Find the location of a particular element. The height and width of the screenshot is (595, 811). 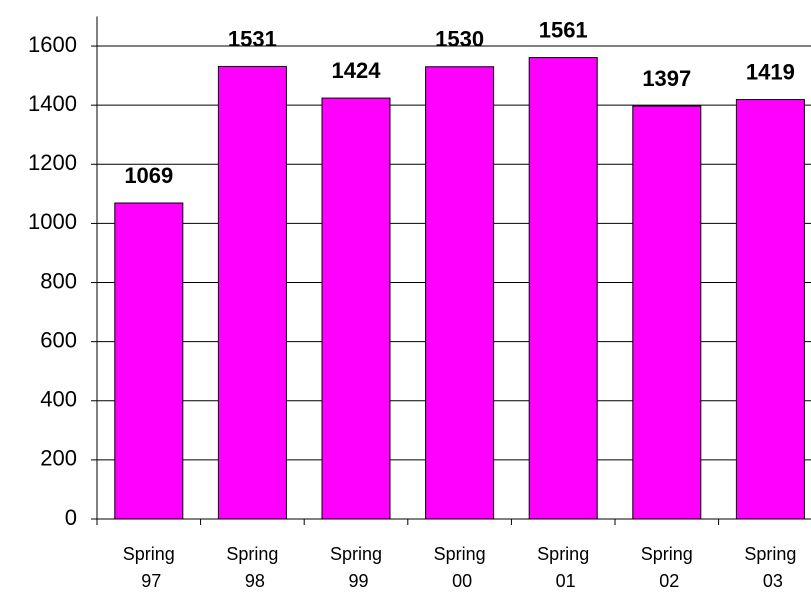

value-label: 1419 is located at coordinates (770, 71).